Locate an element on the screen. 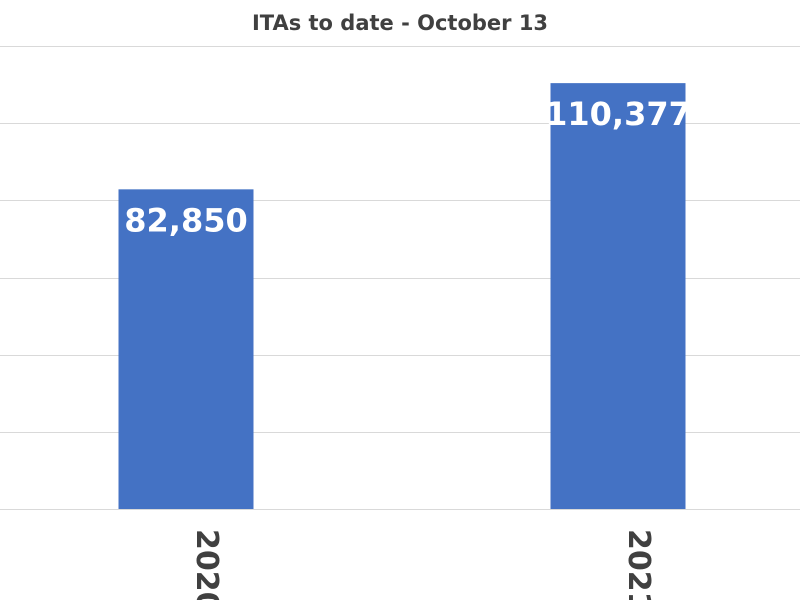  x-tick-label-2021: 2021 is located at coordinates (638, 564).